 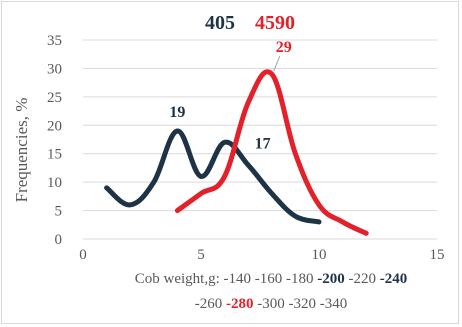 I want to click on x-label-part-0: -260, so click(x=210, y=304).